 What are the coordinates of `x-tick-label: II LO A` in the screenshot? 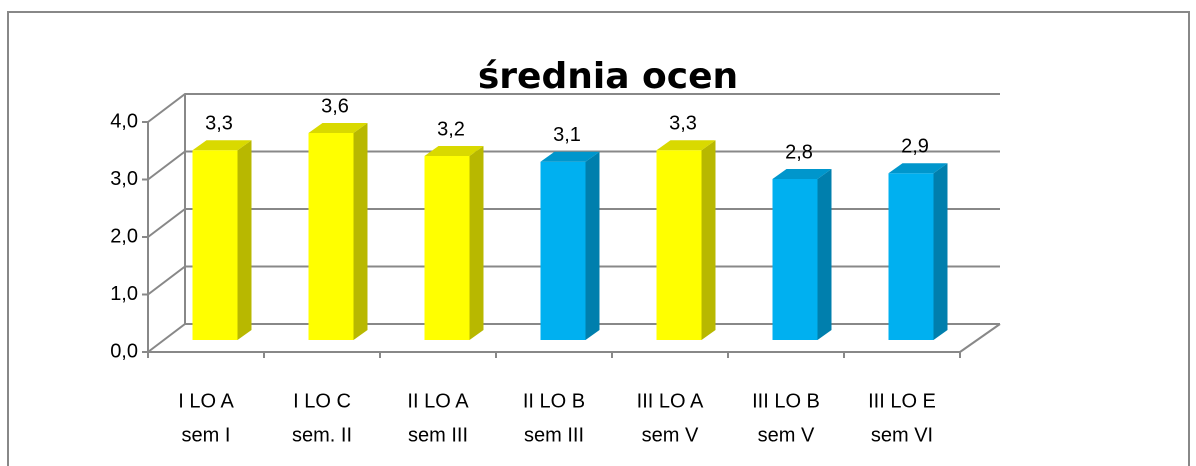 It's located at (438, 401).